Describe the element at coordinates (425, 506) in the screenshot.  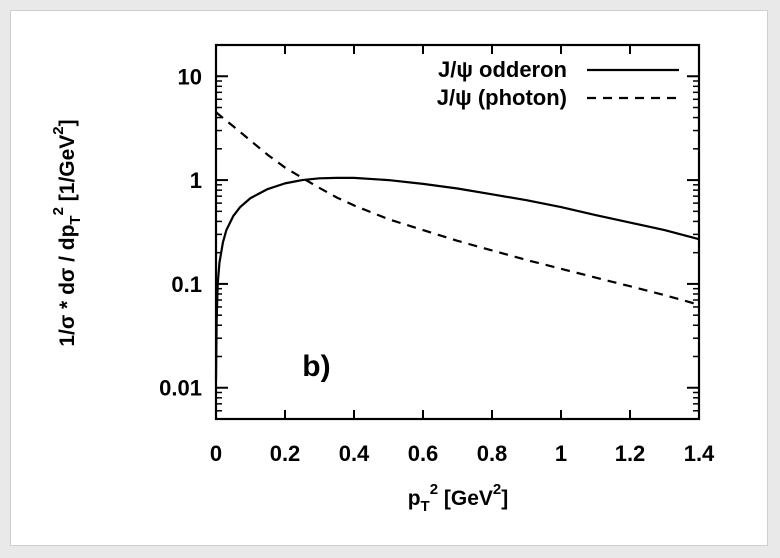
I see `x-axis-label-sub: T` at that location.